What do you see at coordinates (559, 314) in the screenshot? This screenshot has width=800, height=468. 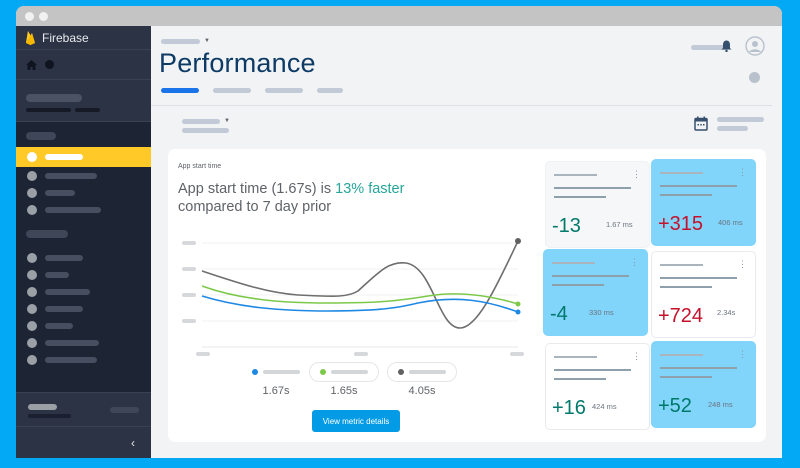 I see `tile-delta: -4` at bounding box center [559, 314].